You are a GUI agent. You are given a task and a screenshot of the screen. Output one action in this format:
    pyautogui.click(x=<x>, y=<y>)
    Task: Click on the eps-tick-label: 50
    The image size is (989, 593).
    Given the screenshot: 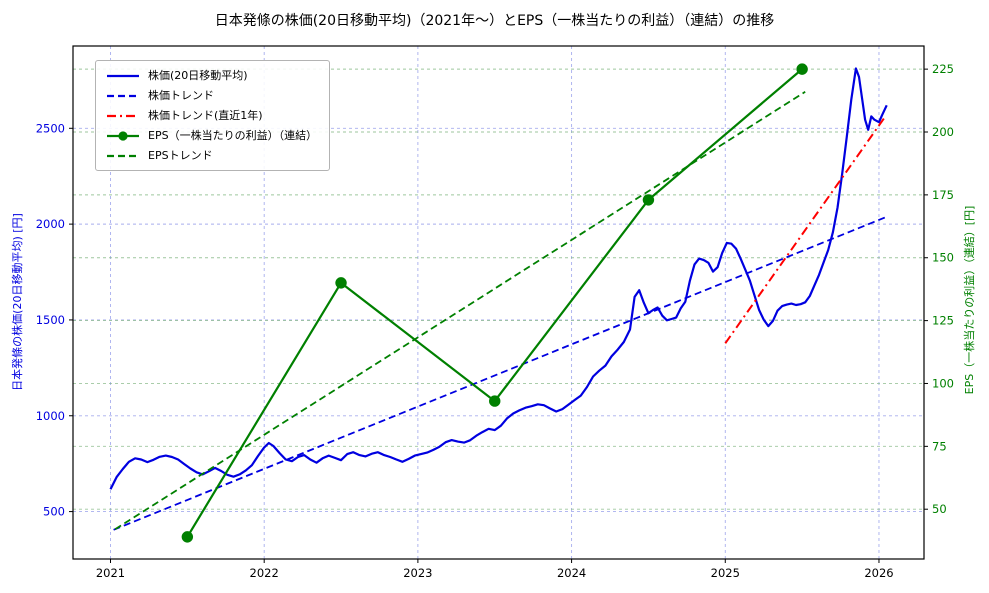 What is the action you would take?
    pyautogui.click(x=939, y=509)
    